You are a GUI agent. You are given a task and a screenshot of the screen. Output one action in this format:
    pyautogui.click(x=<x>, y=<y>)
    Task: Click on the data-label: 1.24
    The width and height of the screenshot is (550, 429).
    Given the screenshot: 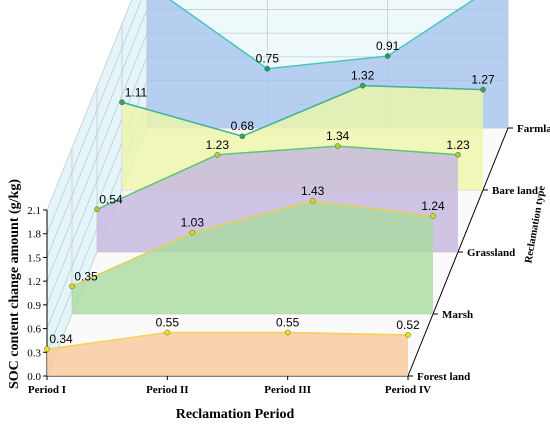 What is the action you would take?
    pyautogui.click(x=433, y=206)
    